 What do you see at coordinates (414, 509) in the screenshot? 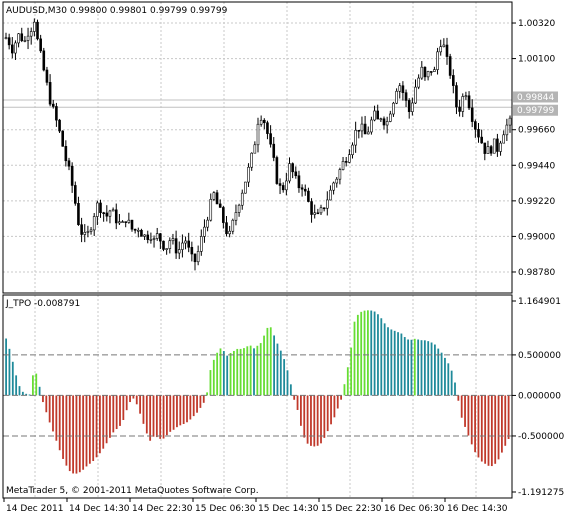
I see `time-axis-label: 16 Dec 06:30` at bounding box center [414, 509].